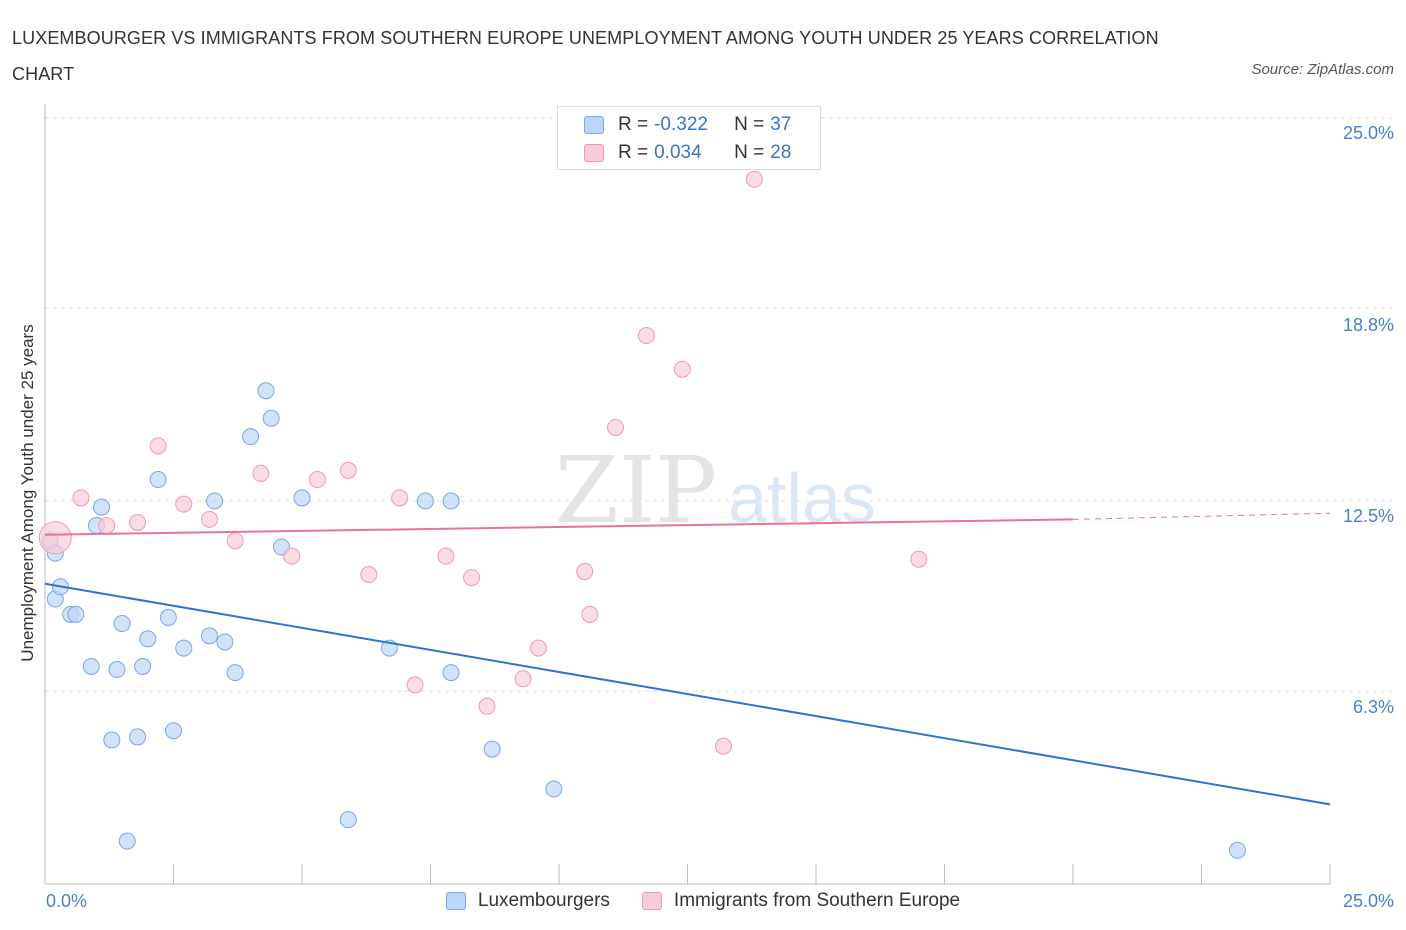 This screenshot has width=1406, height=930. I want to click on x-tick-label: 25.0%, so click(1368, 901).